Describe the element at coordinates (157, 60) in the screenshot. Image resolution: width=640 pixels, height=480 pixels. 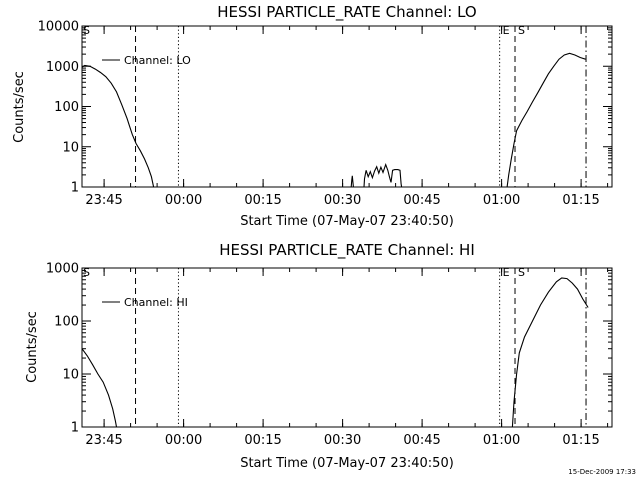
I see `legend-entry: Channel: LO` at that location.